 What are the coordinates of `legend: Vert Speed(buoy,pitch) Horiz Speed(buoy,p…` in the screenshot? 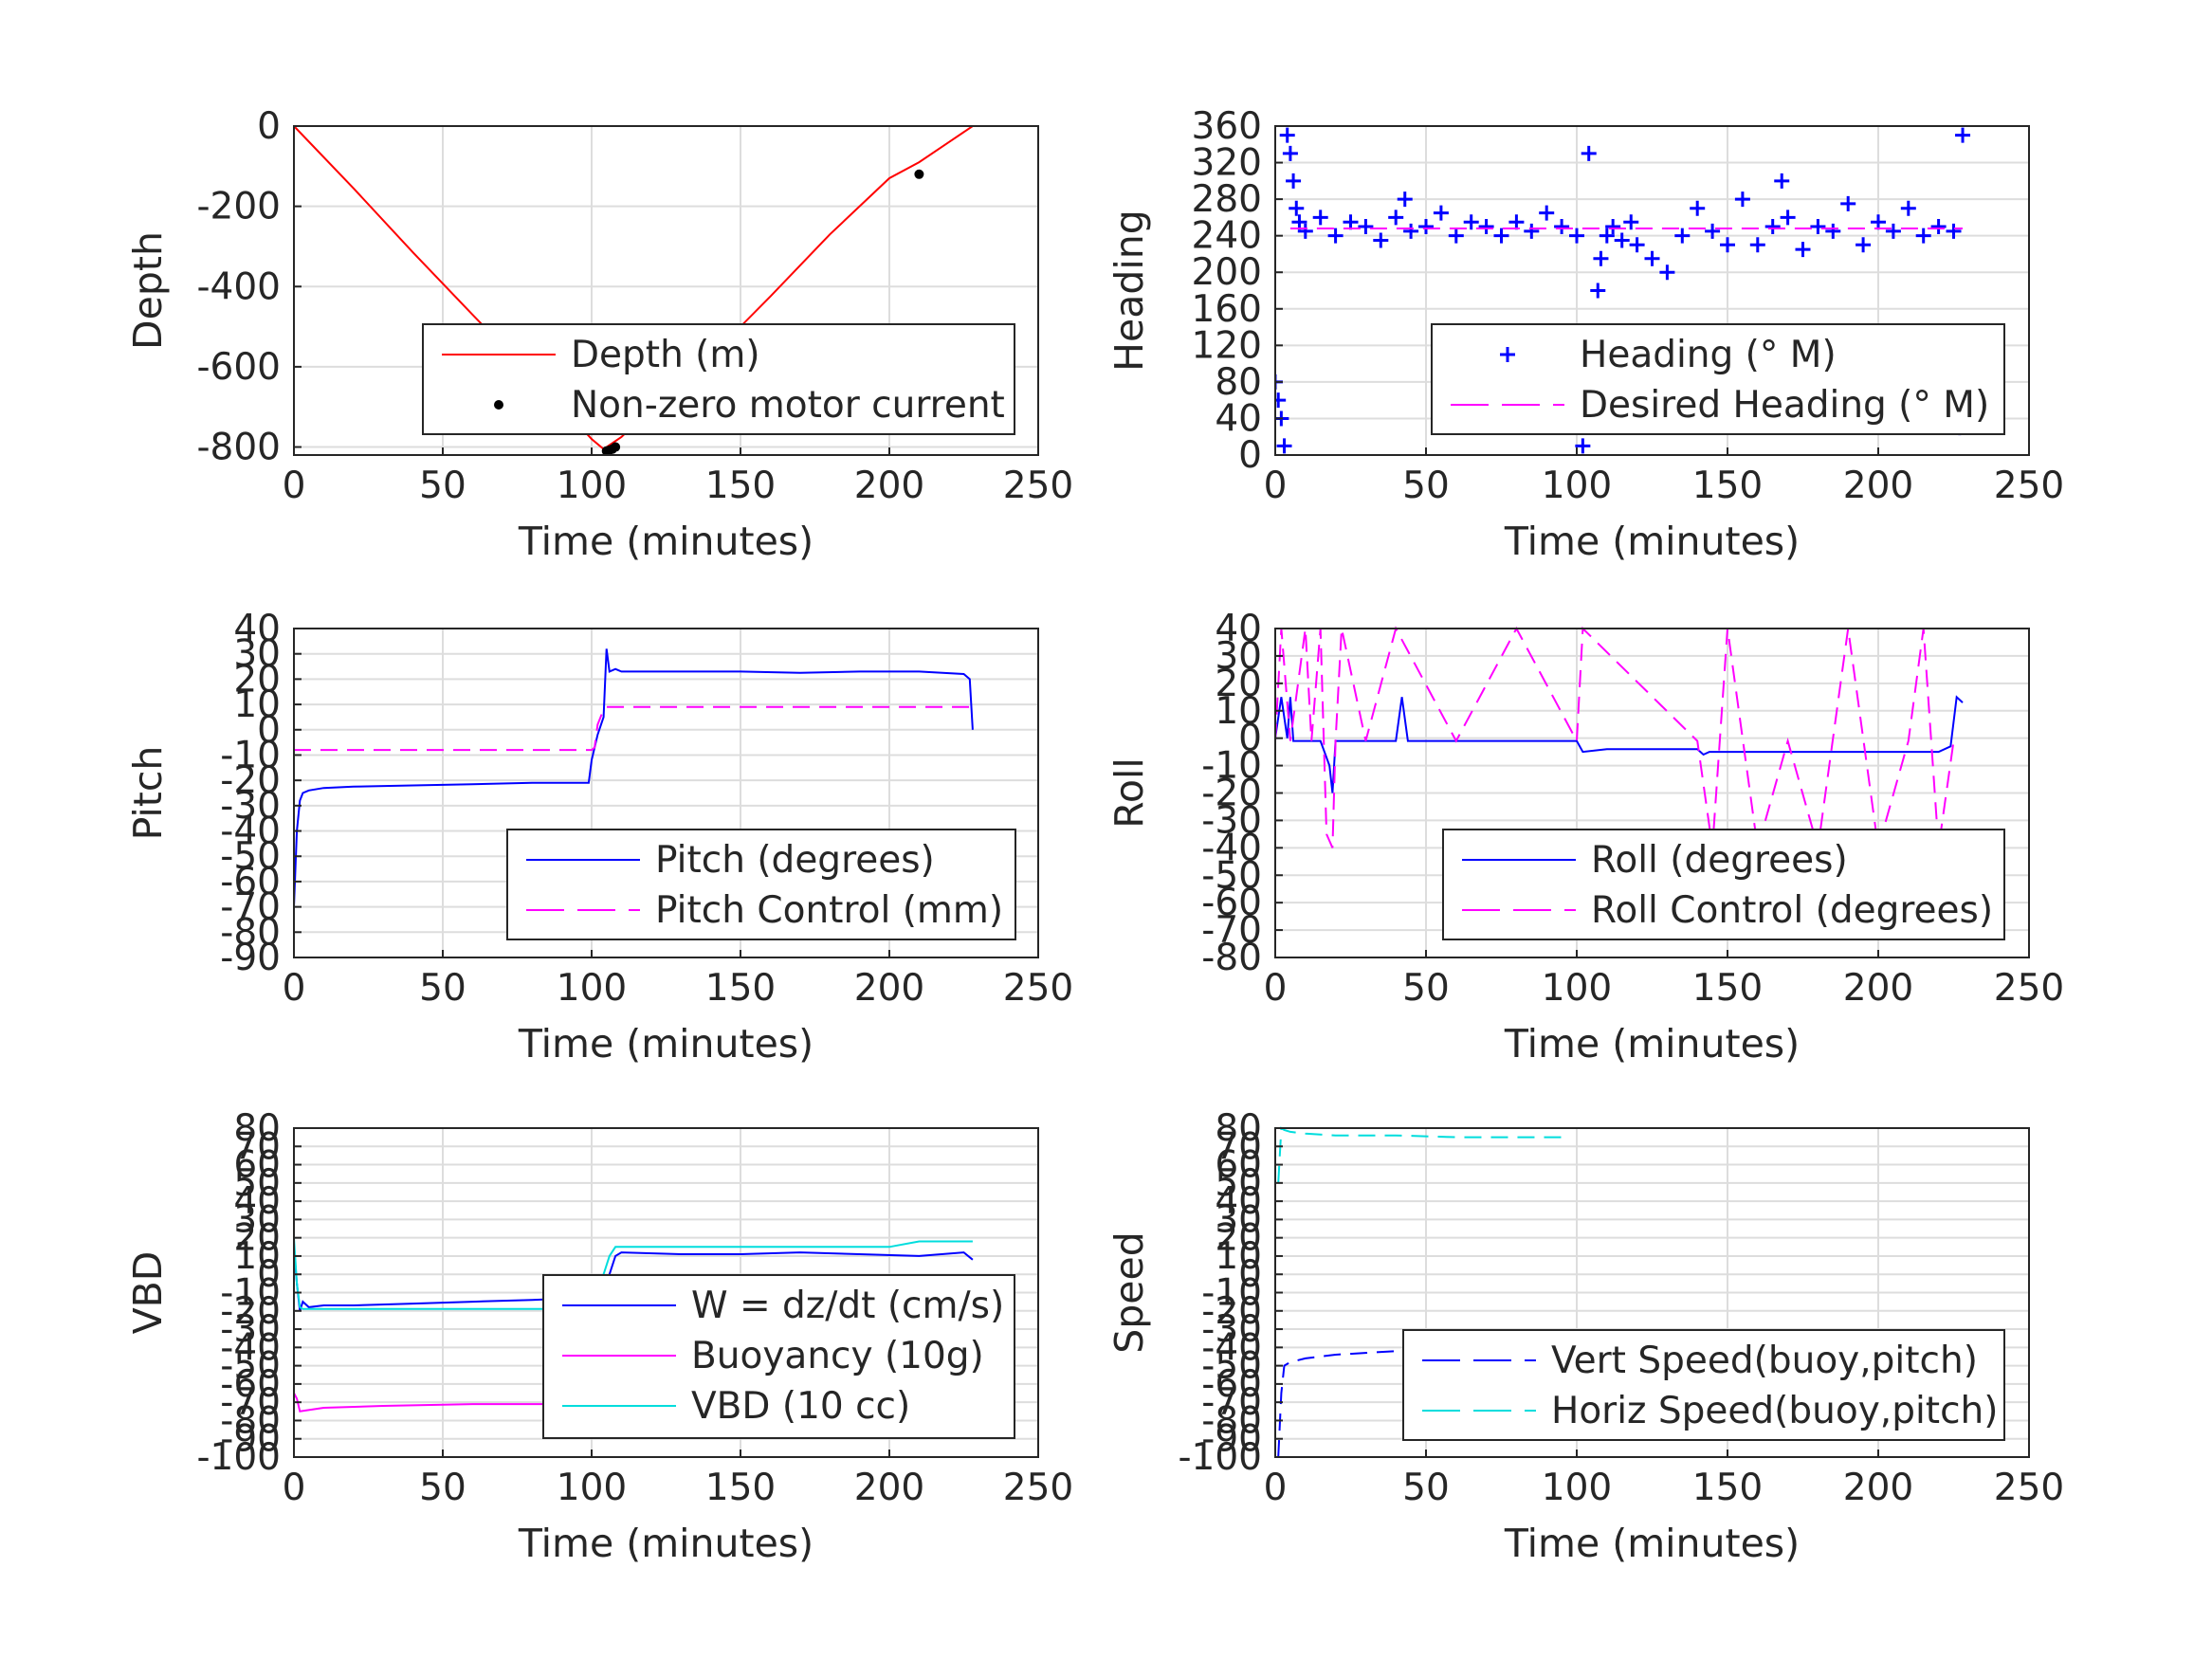 It's located at (1703, 1385).